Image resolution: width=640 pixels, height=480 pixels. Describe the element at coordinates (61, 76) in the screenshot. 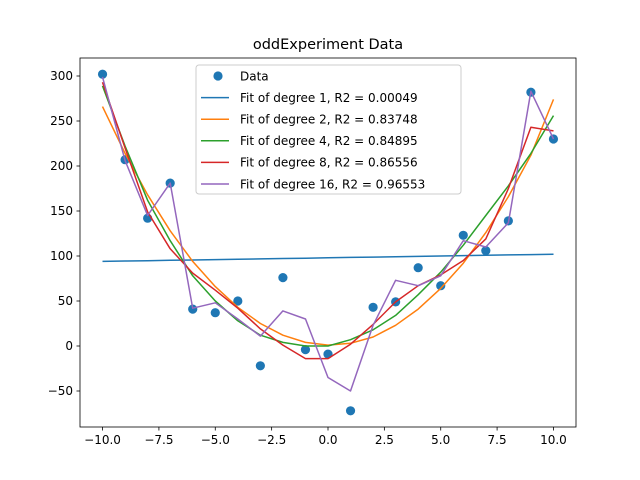

I see `y-tick-label: 300` at that location.